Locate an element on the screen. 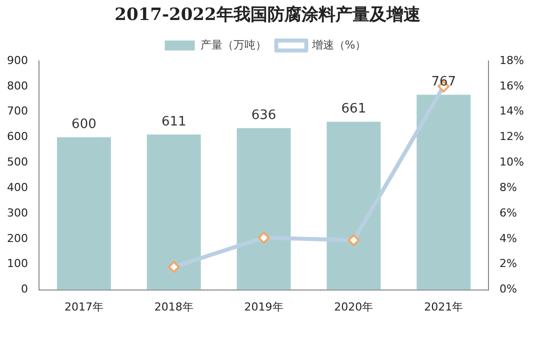  data-label: 611 is located at coordinates (173, 122).